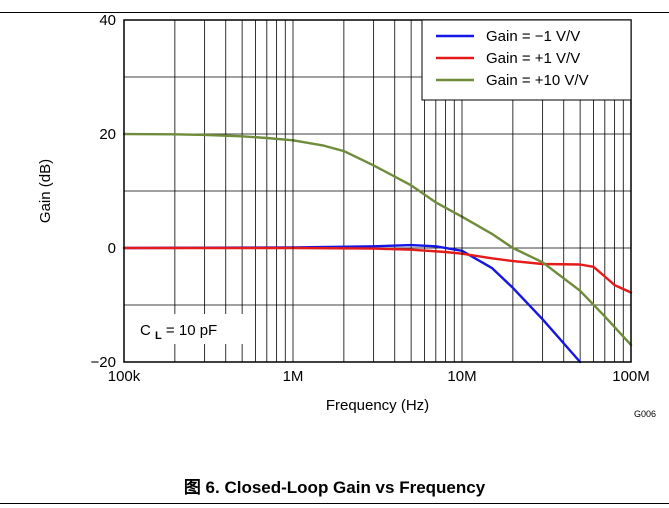 The width and height of the screenshot is (669, 508). What do you see at coordinates (377, 270) in the screenshot?
I see `series-line` at bounding box center [377, 270].